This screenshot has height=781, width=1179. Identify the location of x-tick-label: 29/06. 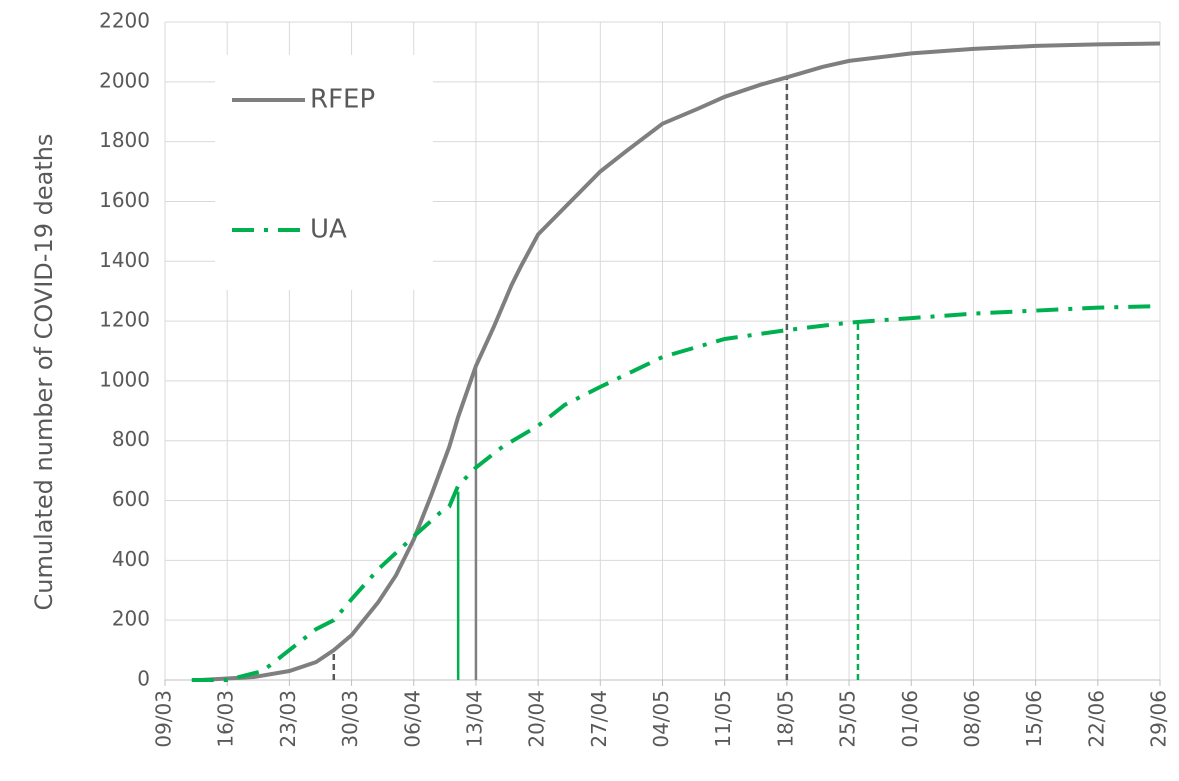
(1159, 719).